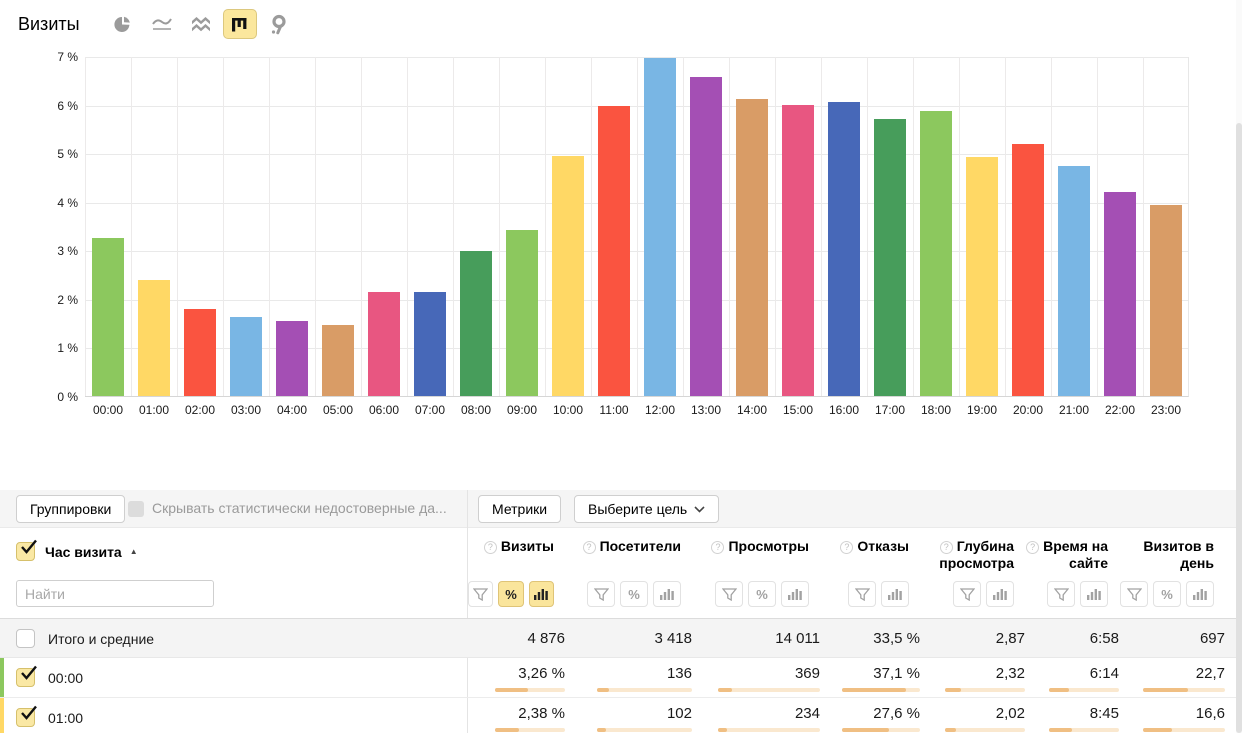 The width and height of the screenshot is (1242, 733). Describe the element at coordinates (136, 509) in the screenshot. I see `hide-unreliable-checkbox` at that location.